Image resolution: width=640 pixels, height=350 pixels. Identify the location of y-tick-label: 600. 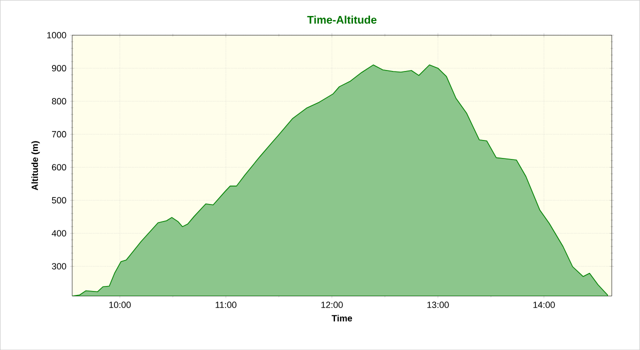
(59, 167).